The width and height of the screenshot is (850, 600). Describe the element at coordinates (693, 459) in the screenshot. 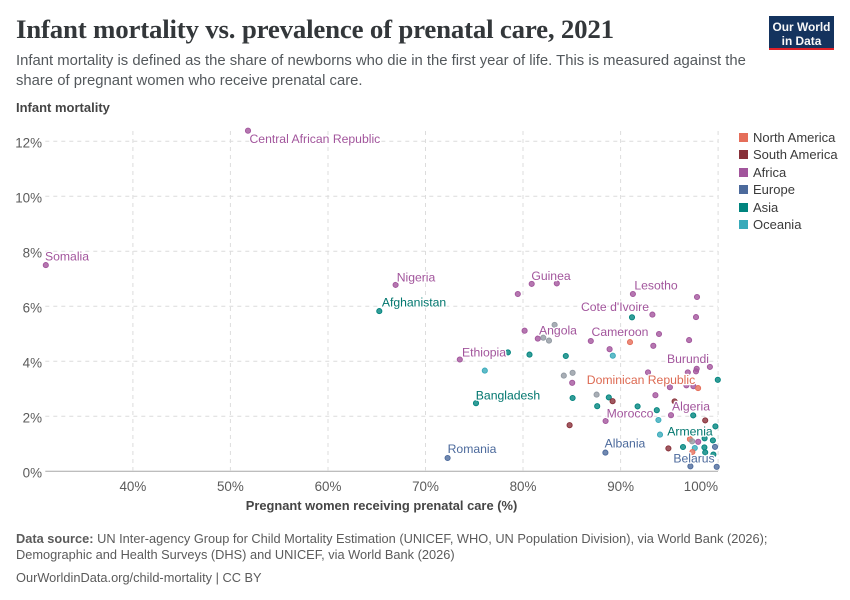

I see `svg-text: Belarus` at that location.